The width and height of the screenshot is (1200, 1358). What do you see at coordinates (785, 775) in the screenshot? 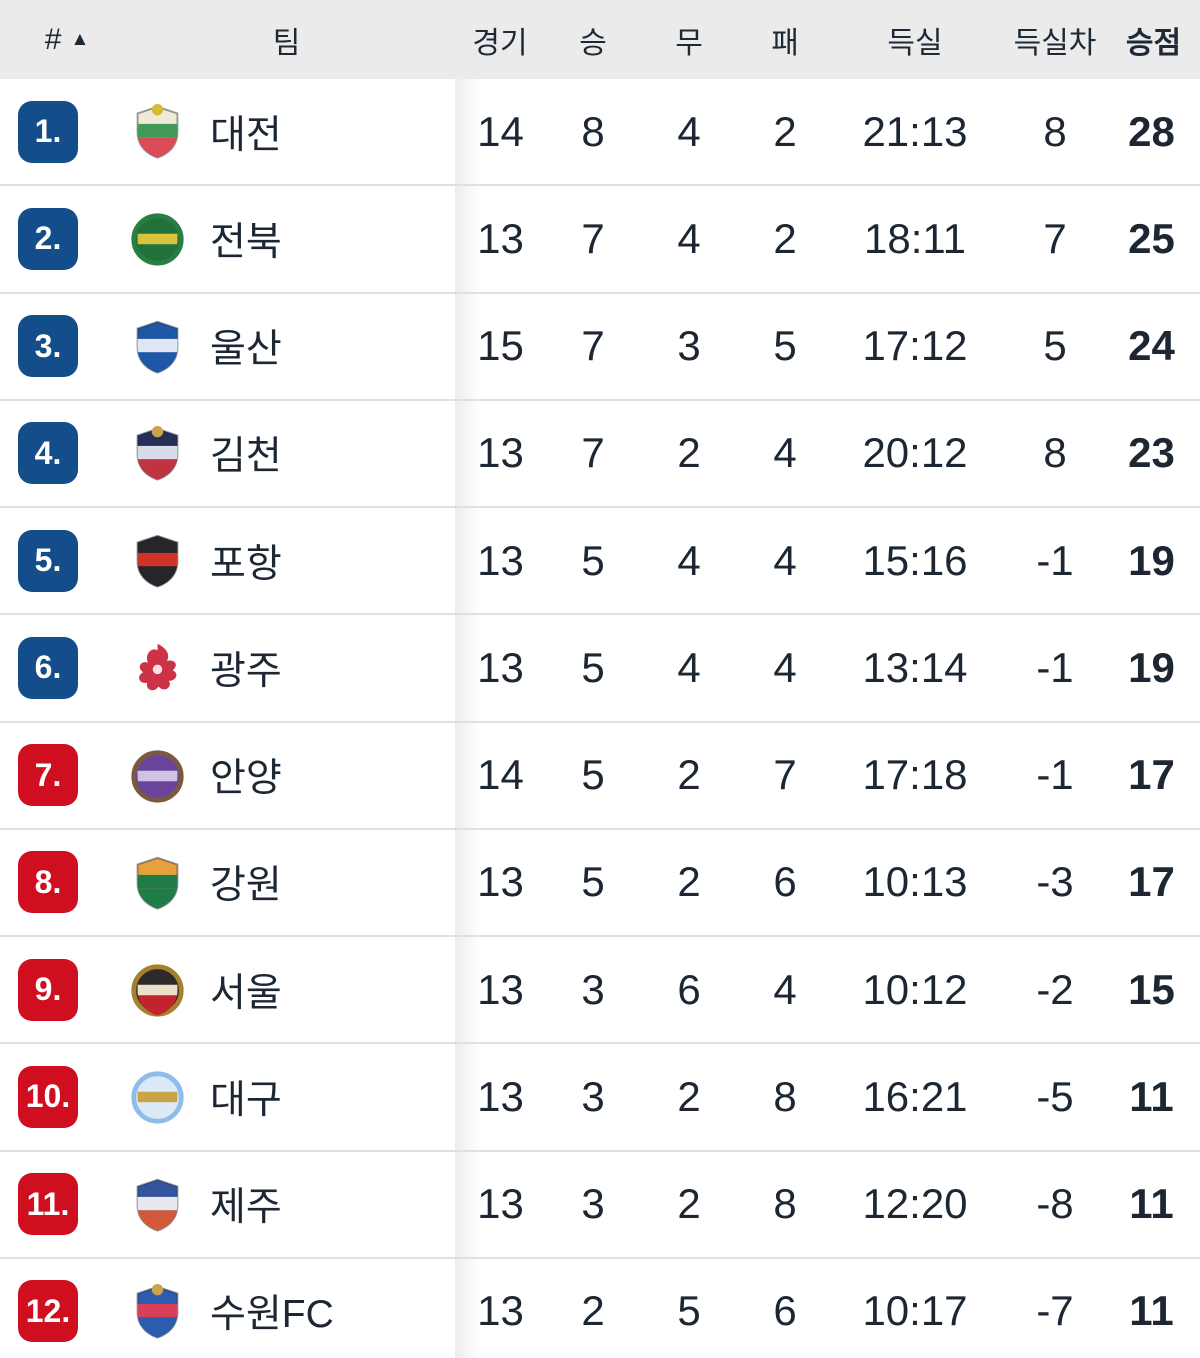
I see `losses-value: 7` at bounding box center [785, 775].